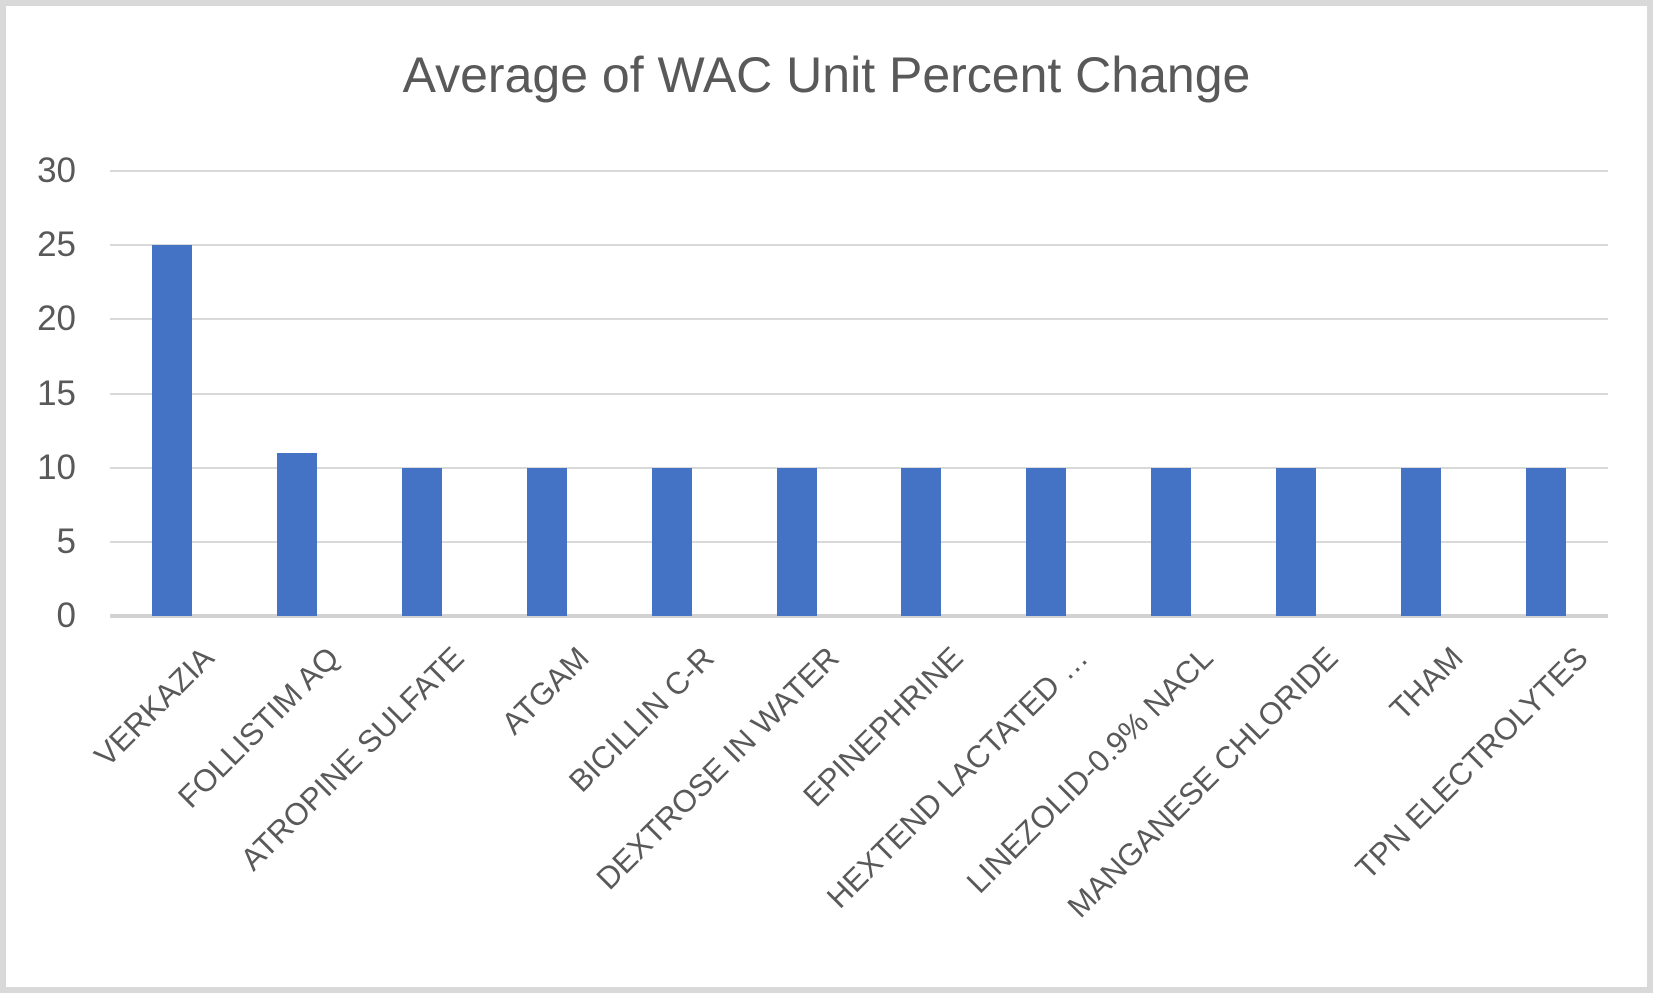 The width and height of the screenshot is (1653, 993). What do you see at coordinates (56, 170) in the screenshot?
I see `y-tick-label: 30` at bounding box center [56, 170].